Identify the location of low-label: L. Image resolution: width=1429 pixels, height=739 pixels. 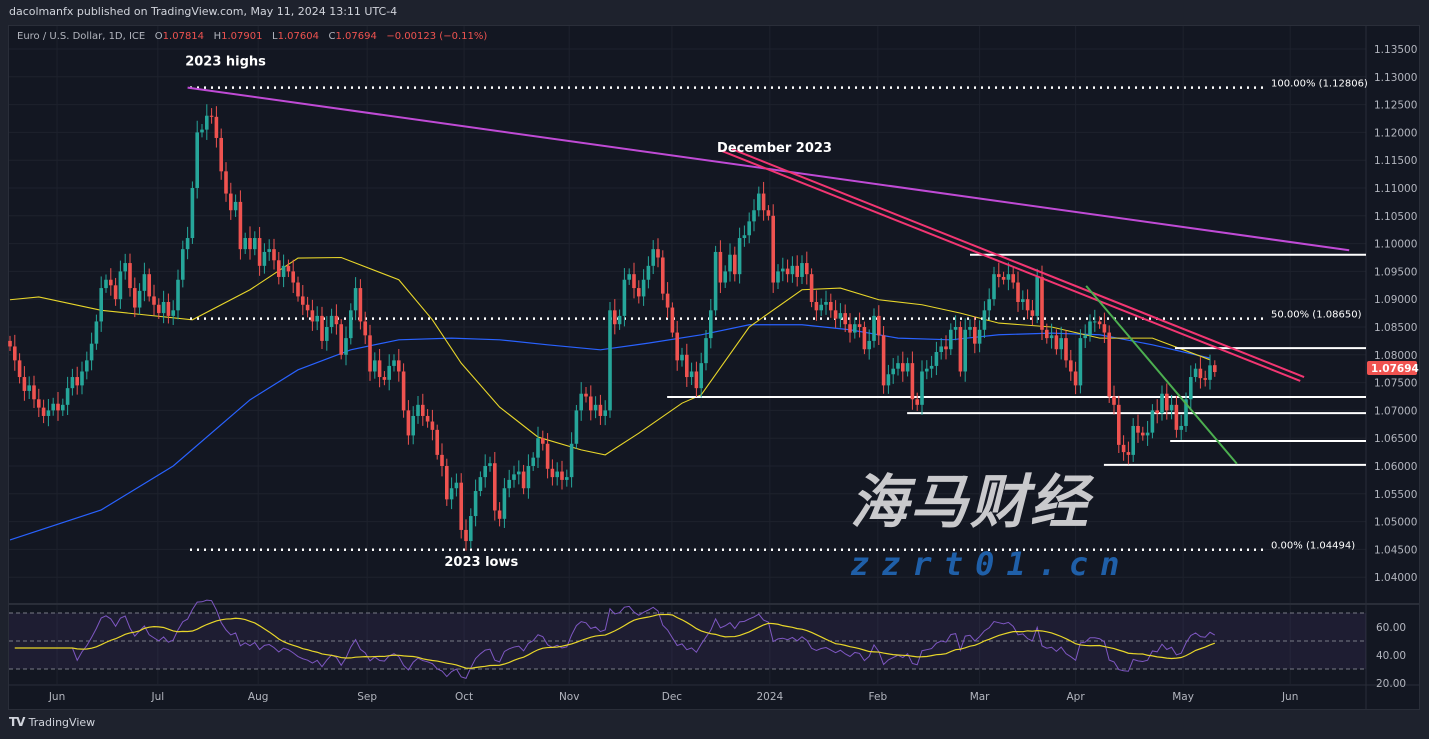
(275, 36).